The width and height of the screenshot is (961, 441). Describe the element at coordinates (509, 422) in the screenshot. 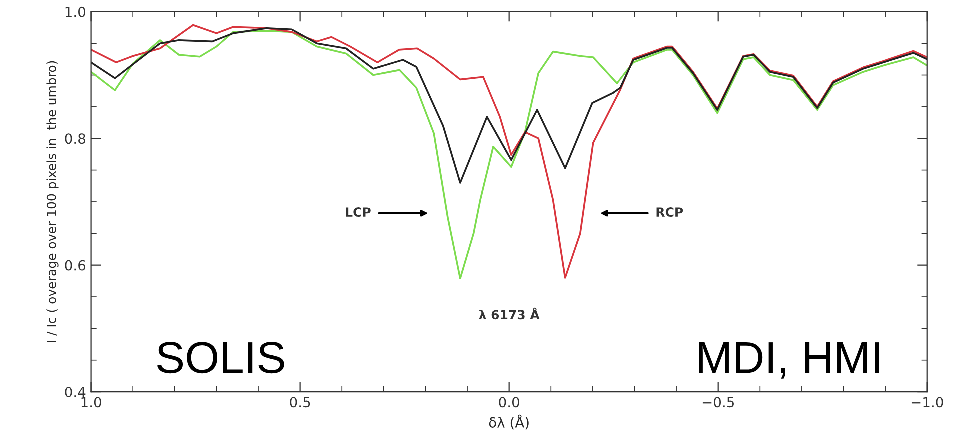

I see `x-axis-title: δλ (Å)` at that location.